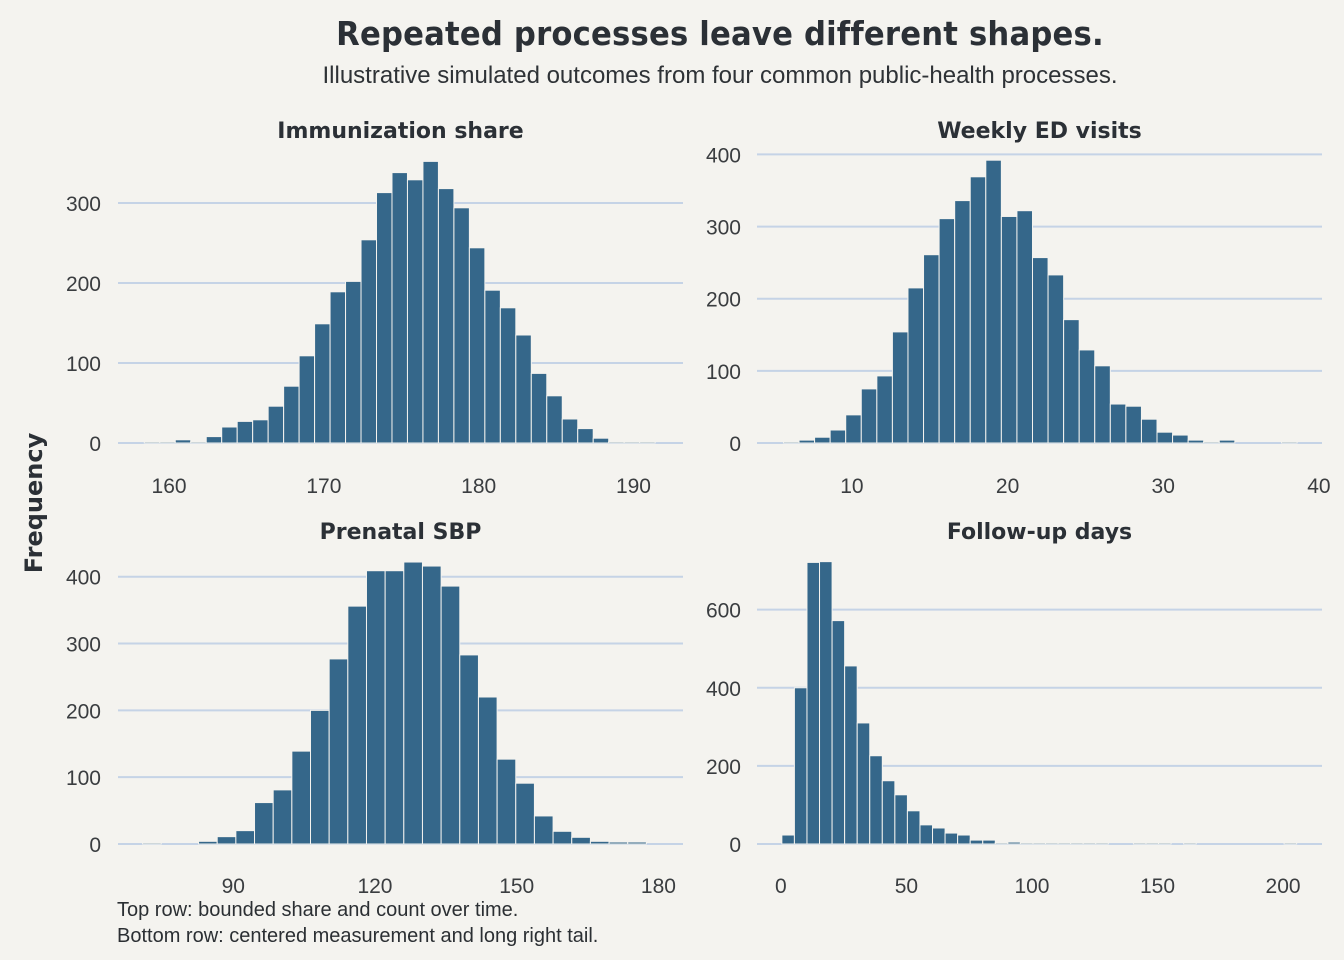  Describe the element at coordinates (723, 372) in the screenshot. I see `weekly-ed-visits-y-tick-label: 100` at that location.